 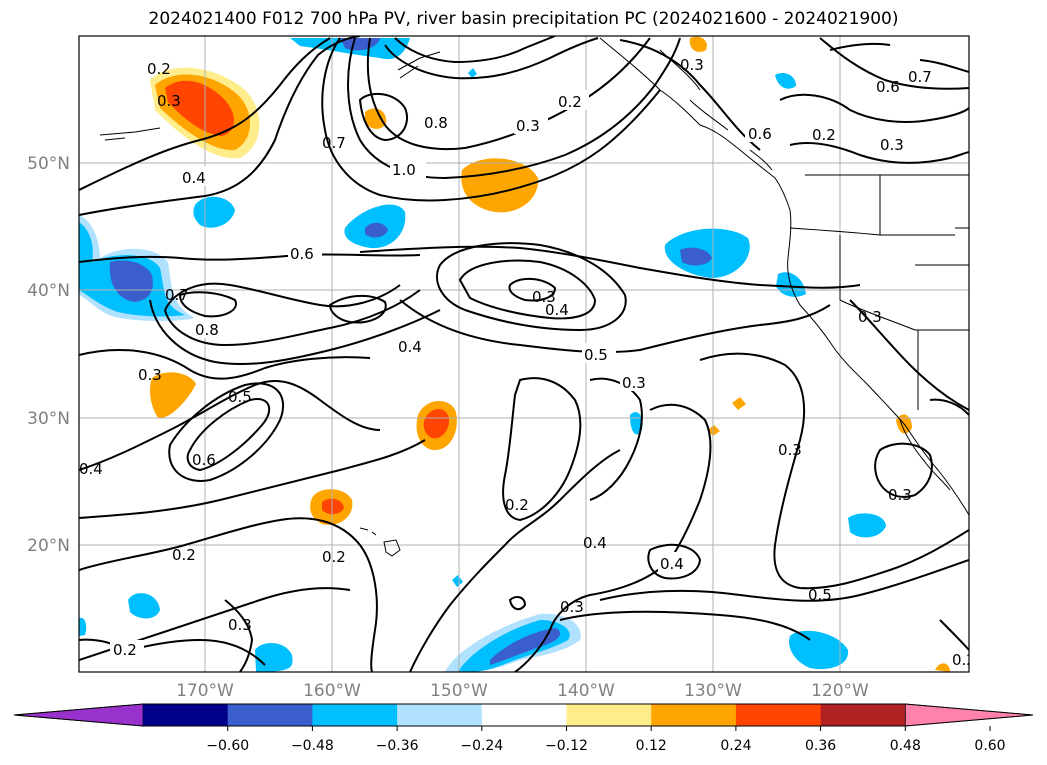 I want to click on colorbar-tick-label: −0.48, so click(x=312, y=746).